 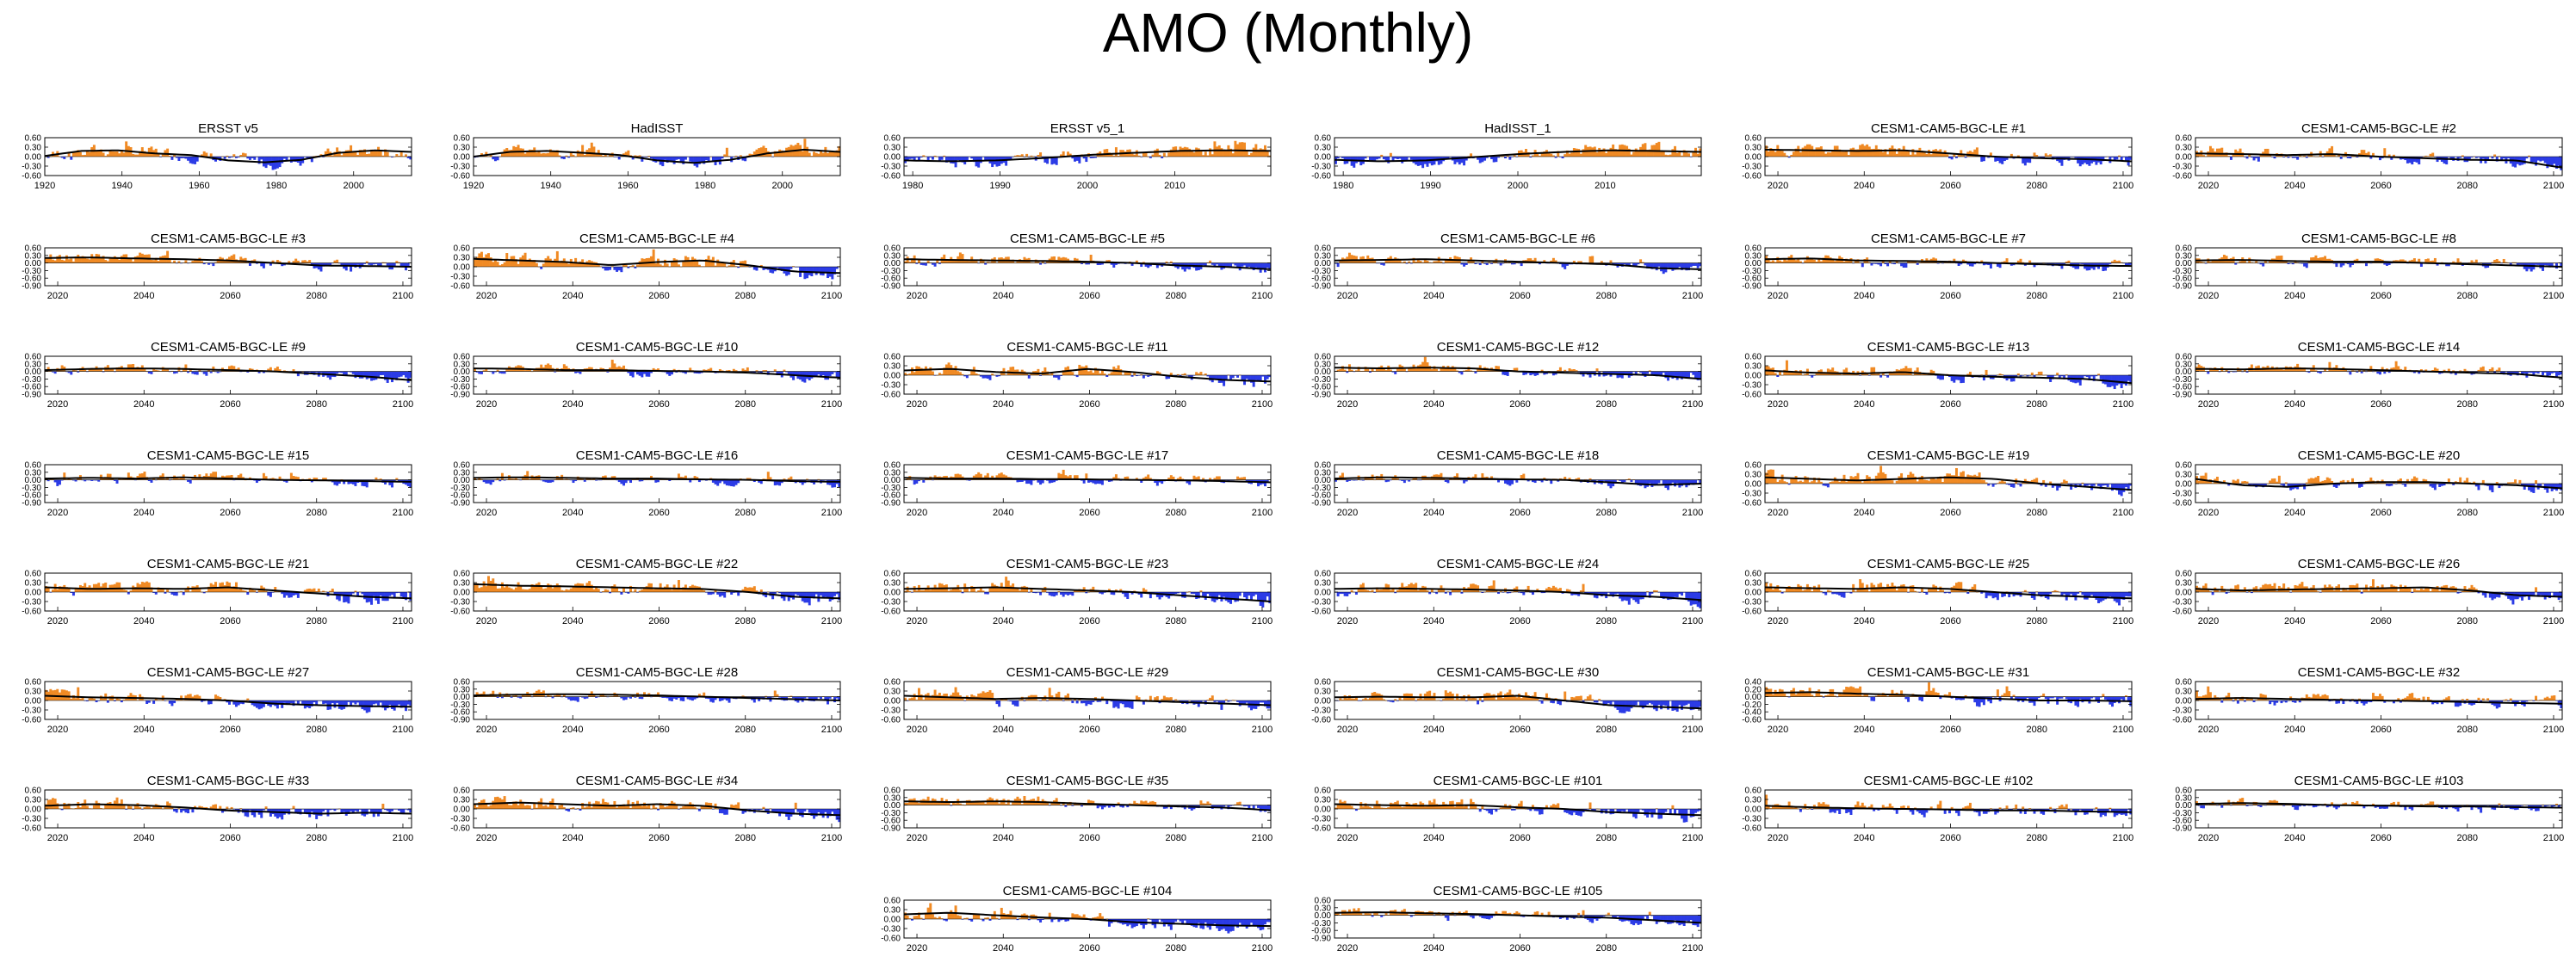 I want to click on panel-title: CESM1-CAM5-BGC-LE #22, so click(x=657, y=564).